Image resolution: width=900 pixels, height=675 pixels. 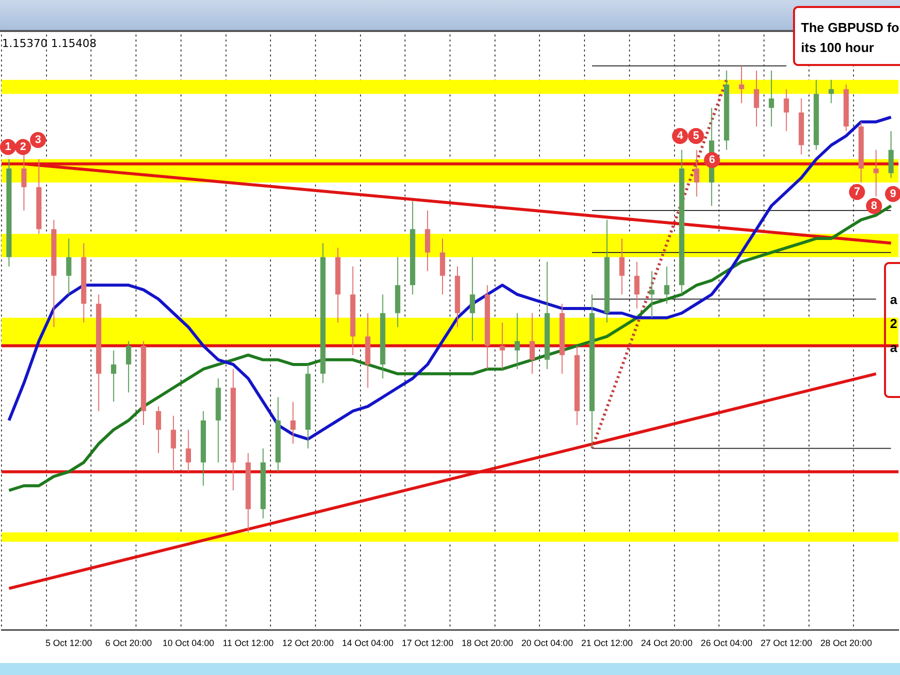 I want to click on x-tick-label: 12 Oct 20:00, so click(x=308, y=643).